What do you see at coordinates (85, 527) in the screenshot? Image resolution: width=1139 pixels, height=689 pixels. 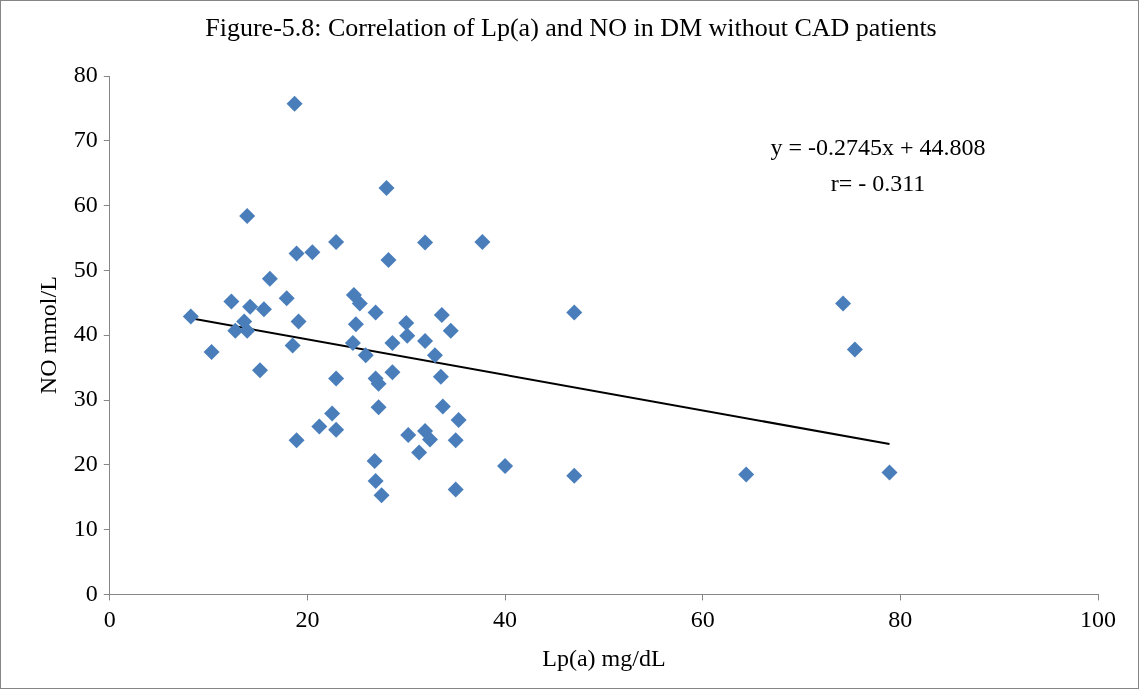 I see `y-tick-label: 10` at bounding box center [85, 527].